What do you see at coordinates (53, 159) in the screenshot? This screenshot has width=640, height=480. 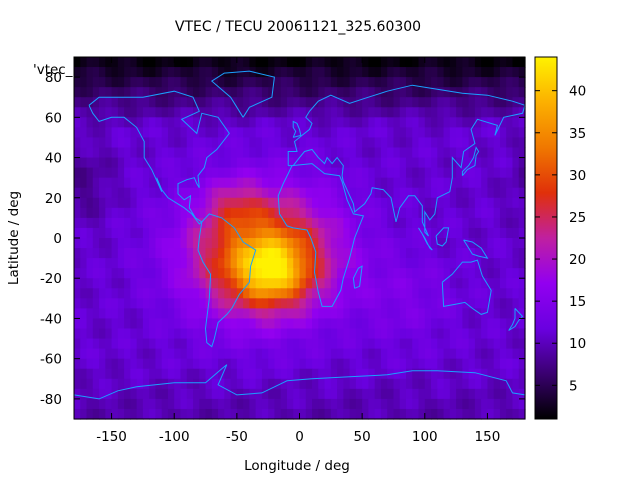 I see `y-tick-label: 40` at bounding box center [53, 159].